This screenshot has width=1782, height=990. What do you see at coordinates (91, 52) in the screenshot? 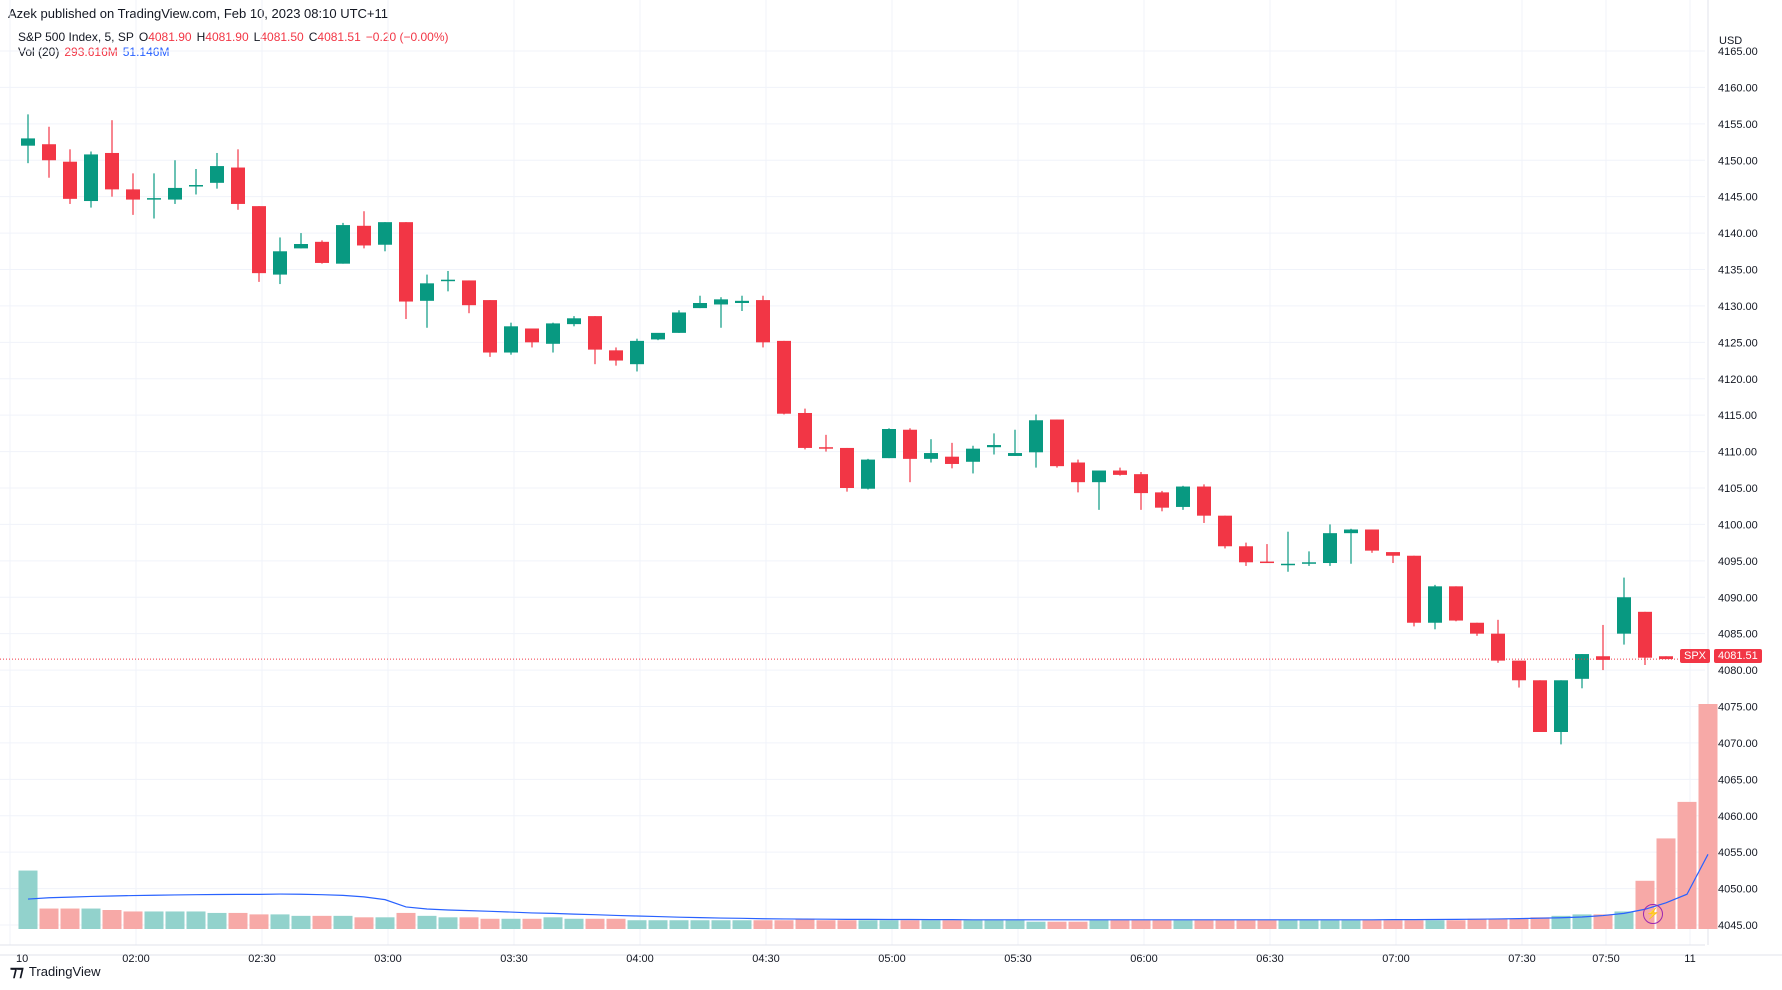
I see `volume-value: 293.616M` at bounding box center [91, 52].